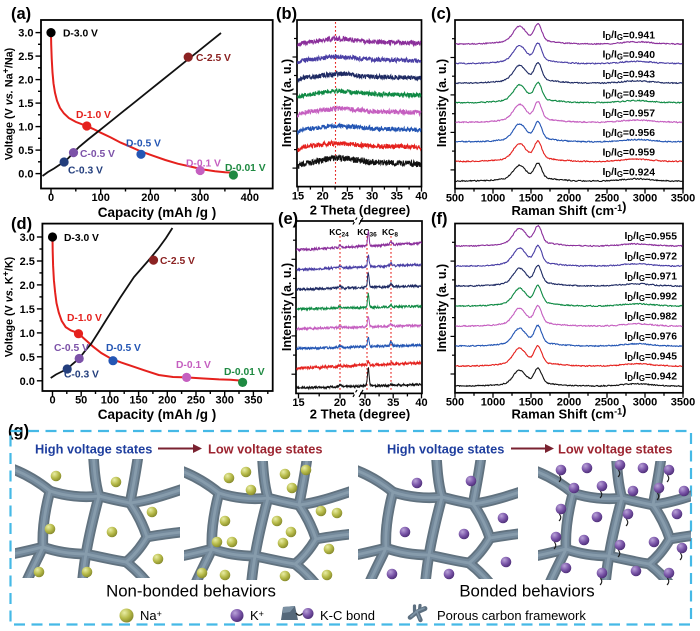 The width and height of the screenshot is (700, 631). I want to click on svg-text: Capacity (mAh /g ), so click(157, 212).